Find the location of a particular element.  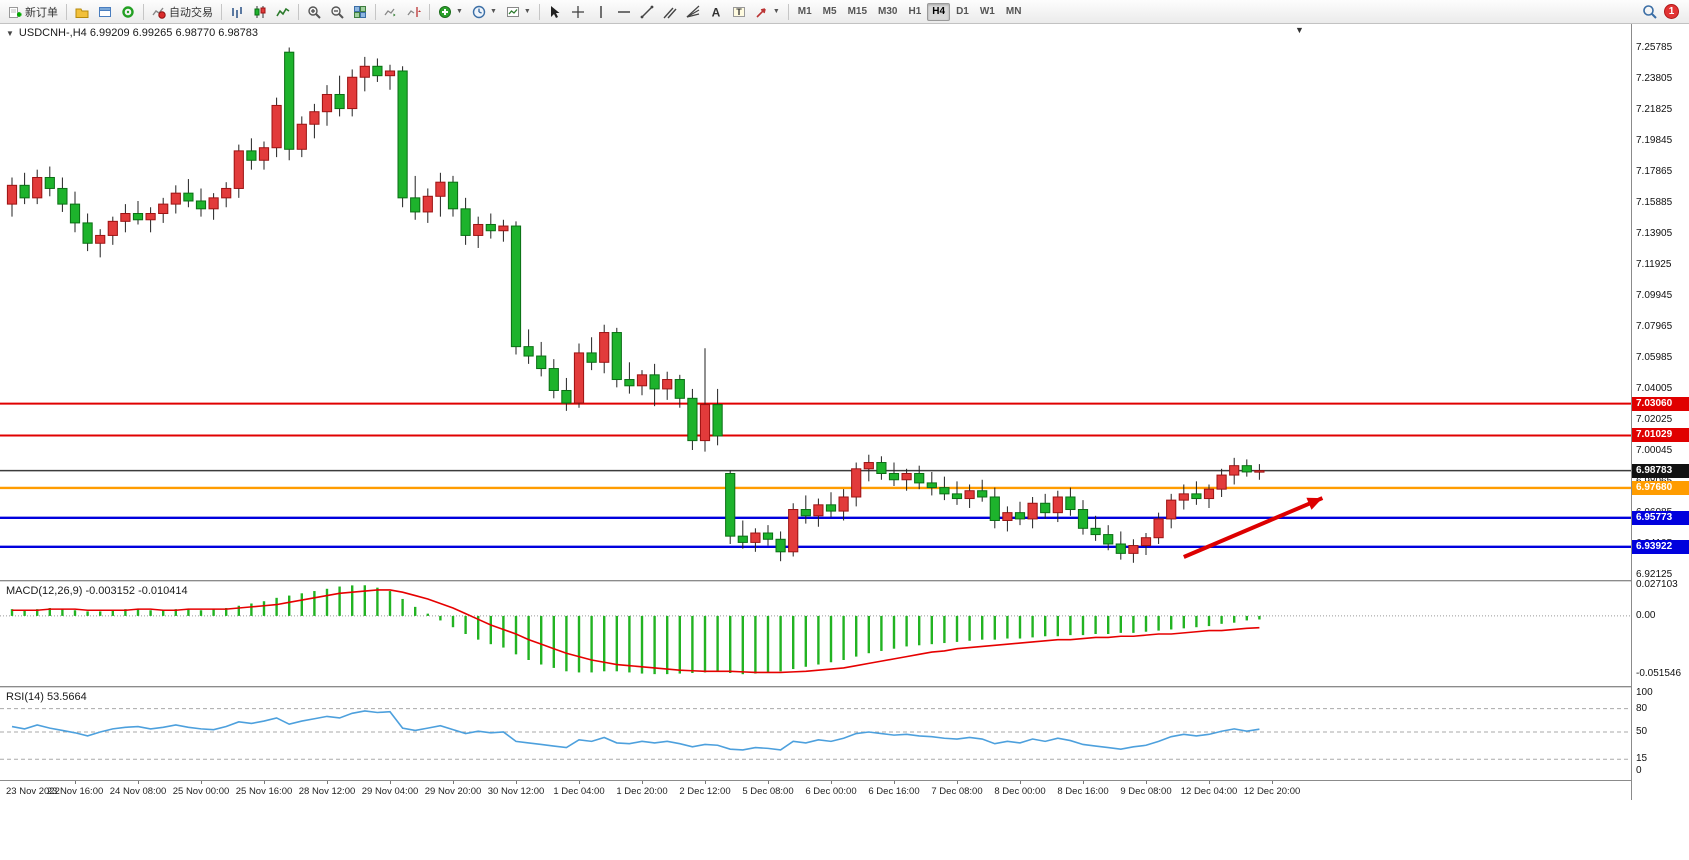

price-tick-label: 7.07965 is located at coordinates (1654, 326).